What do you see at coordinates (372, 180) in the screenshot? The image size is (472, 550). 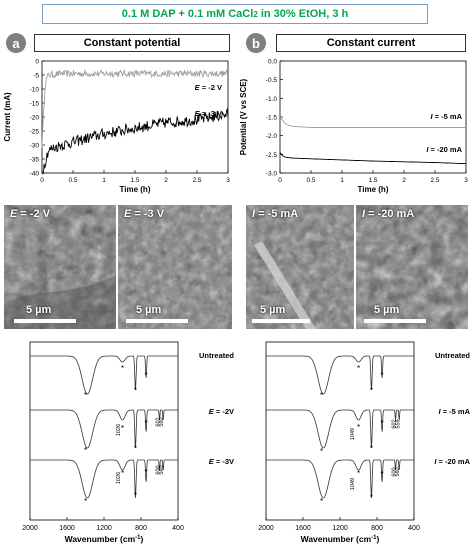 I see `x-tick-label: 1.5` at bounding box center [372, 180].